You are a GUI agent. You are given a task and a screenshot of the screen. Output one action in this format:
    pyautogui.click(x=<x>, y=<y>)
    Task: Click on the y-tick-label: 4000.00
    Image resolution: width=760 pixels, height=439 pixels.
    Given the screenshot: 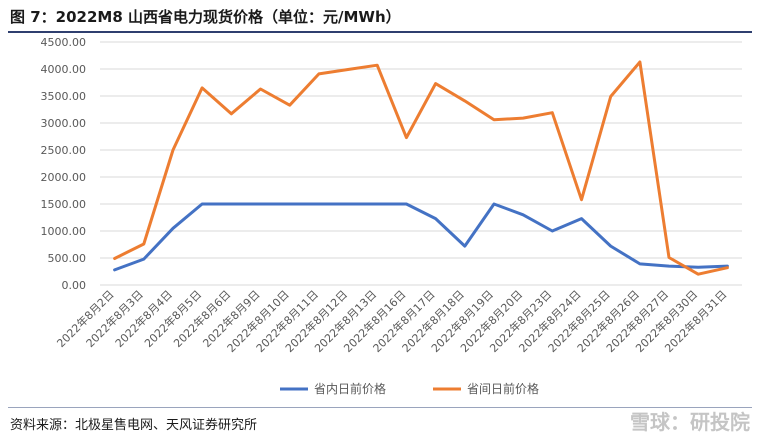 What is the action you would take?
    pyautogui.click(x=64, y=69)
    